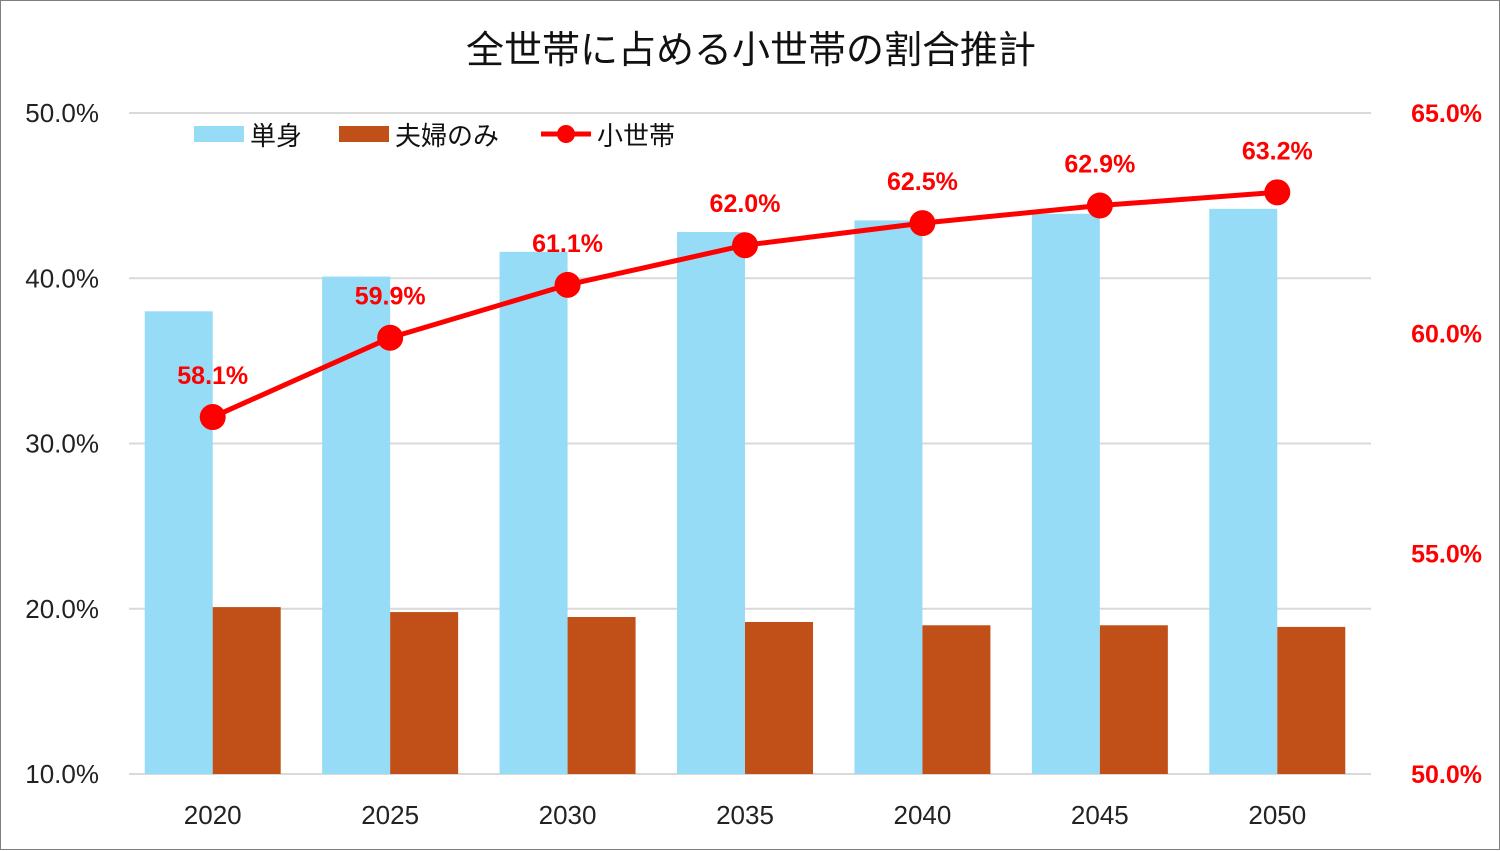 The height and width of the screenshot is (851, 1500). What do you see at coordinates (1446, 444) in the screenshot?
I see `right-axis: 50.0% 55.0% 60.0% 65.0%` at bounding box center [1446, 444].